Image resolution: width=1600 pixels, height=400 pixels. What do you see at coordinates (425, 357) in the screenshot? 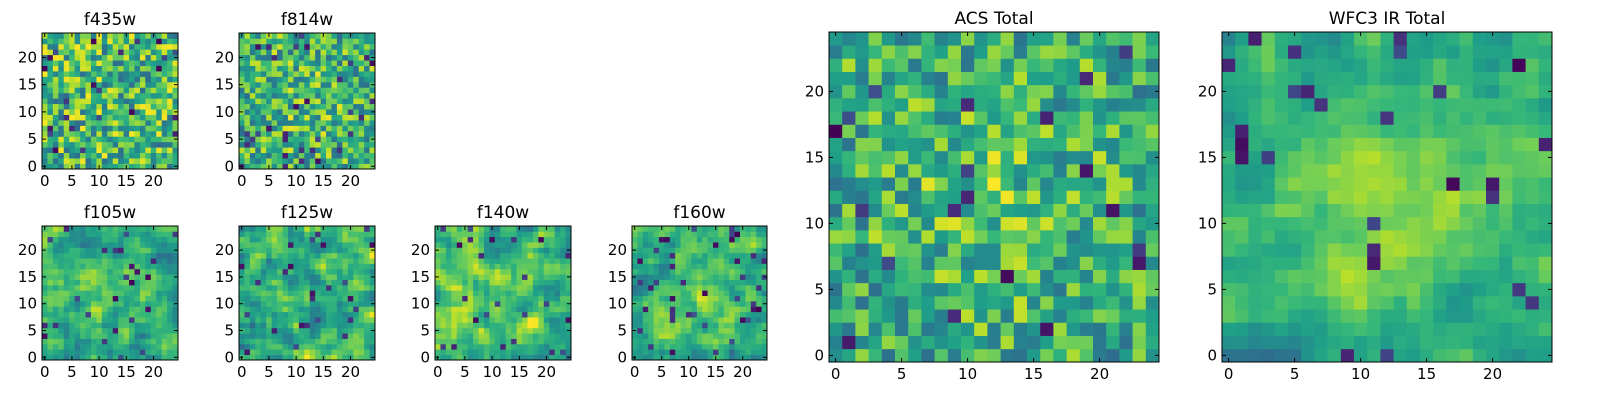
I see `y-tick-label: 0` at bounding box center [425, 357].